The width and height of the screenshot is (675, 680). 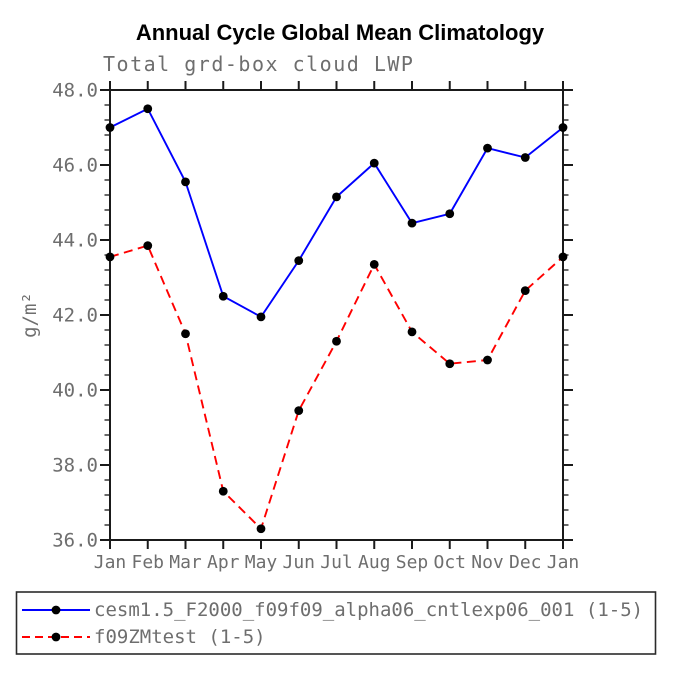 I want to click on legend-item-f09zmtest: f09ZMtest (1-5), so click(x=144, y=637).